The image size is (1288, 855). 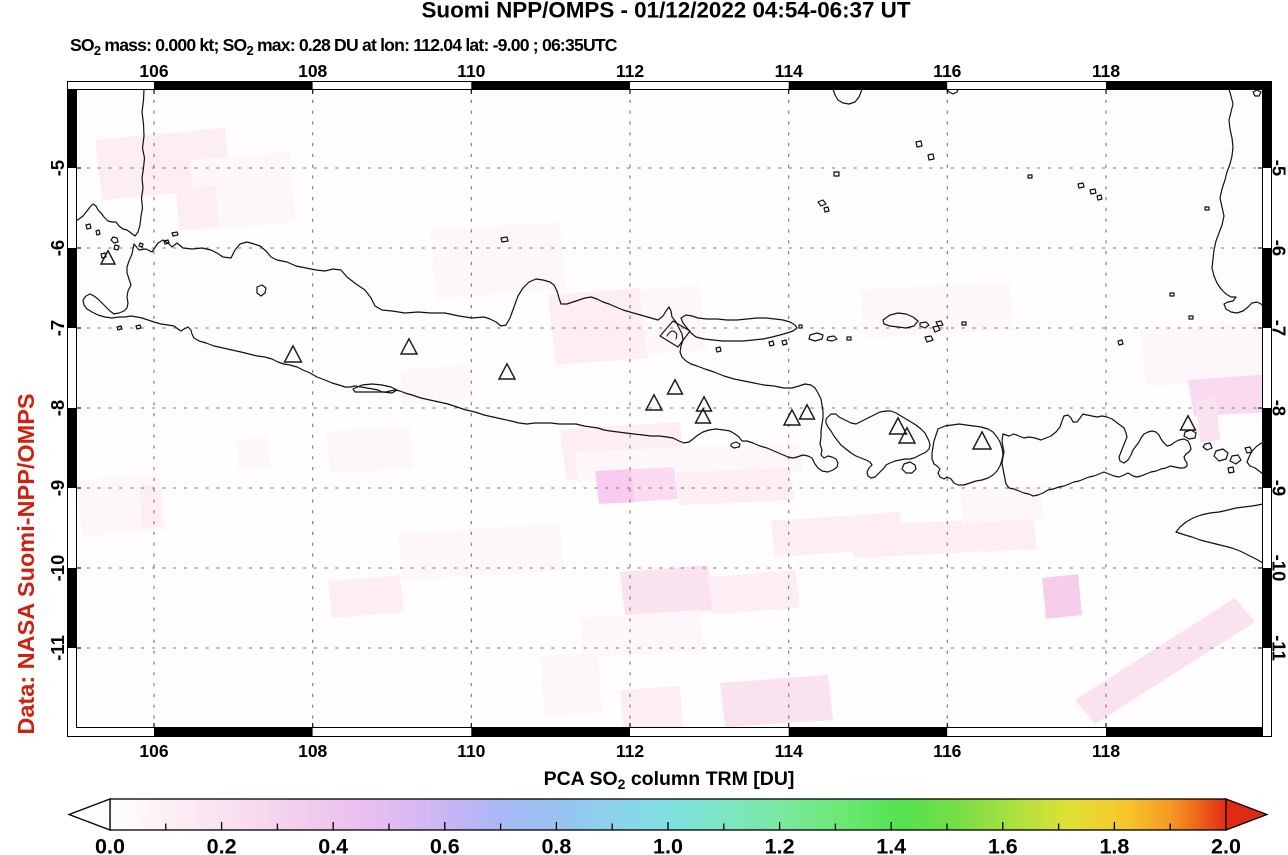 What do you see at coordinates (110, 845) in the screenshot?
I see `svg-text: 0.0` at bounding box center [110, 845].